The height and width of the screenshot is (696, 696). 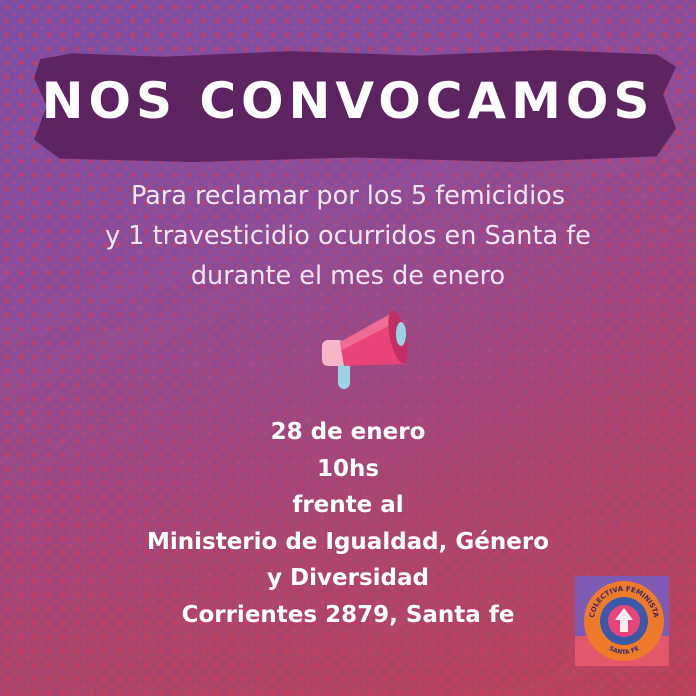 I want to click on colectiva-logo: COLECTIVA FEMINISTA SANTA FE, so click(x=624, y=621).